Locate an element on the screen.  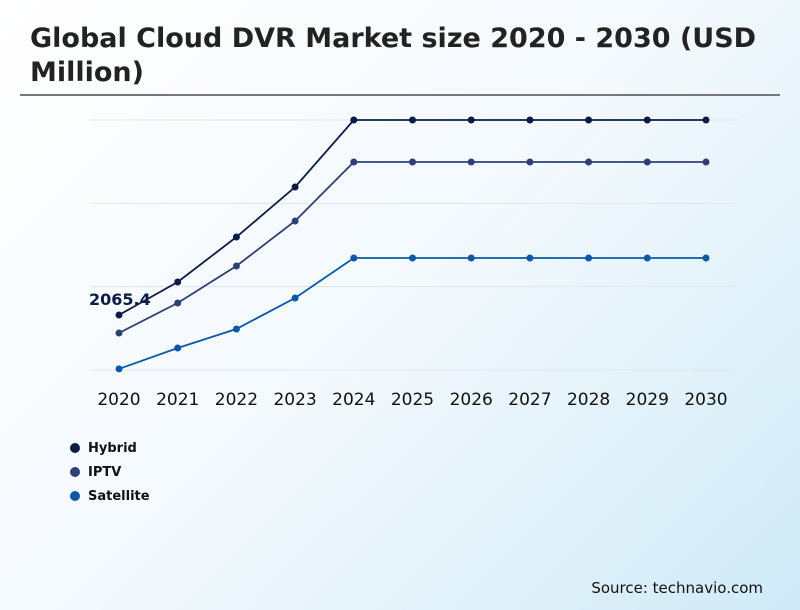
legend-marker-hybrid is located at coordinates (75, 448).